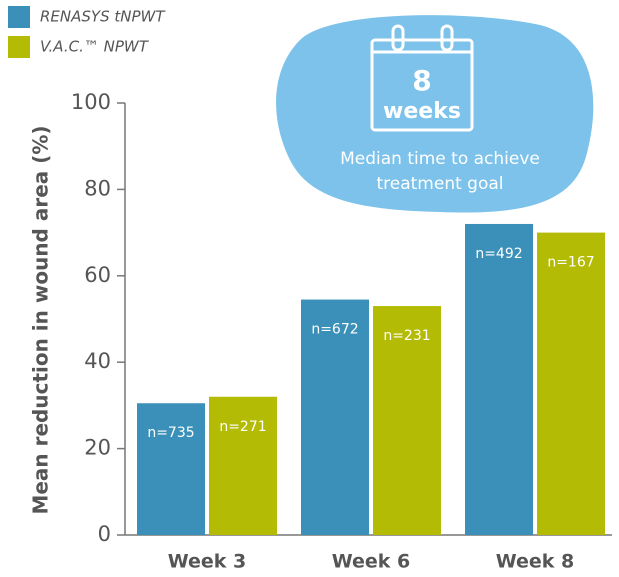  I want to click on y-tick-label: 100, so click(91, 102).